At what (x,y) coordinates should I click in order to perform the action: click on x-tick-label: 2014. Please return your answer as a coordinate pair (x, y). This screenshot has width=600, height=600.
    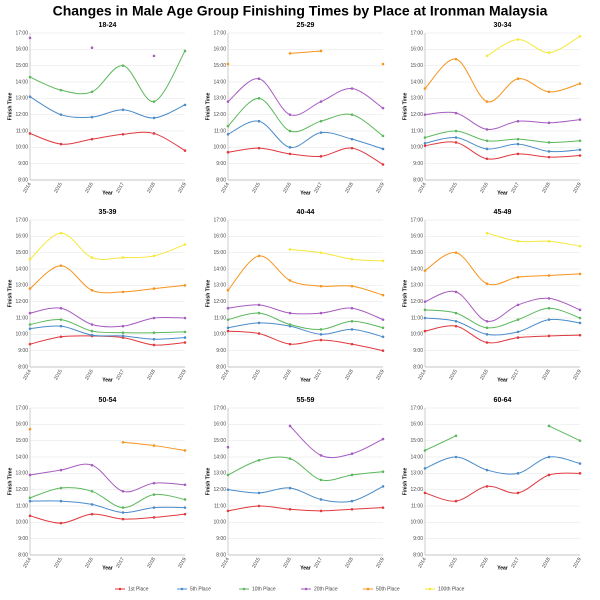
    Looking at the image, I should click on (27, 374).